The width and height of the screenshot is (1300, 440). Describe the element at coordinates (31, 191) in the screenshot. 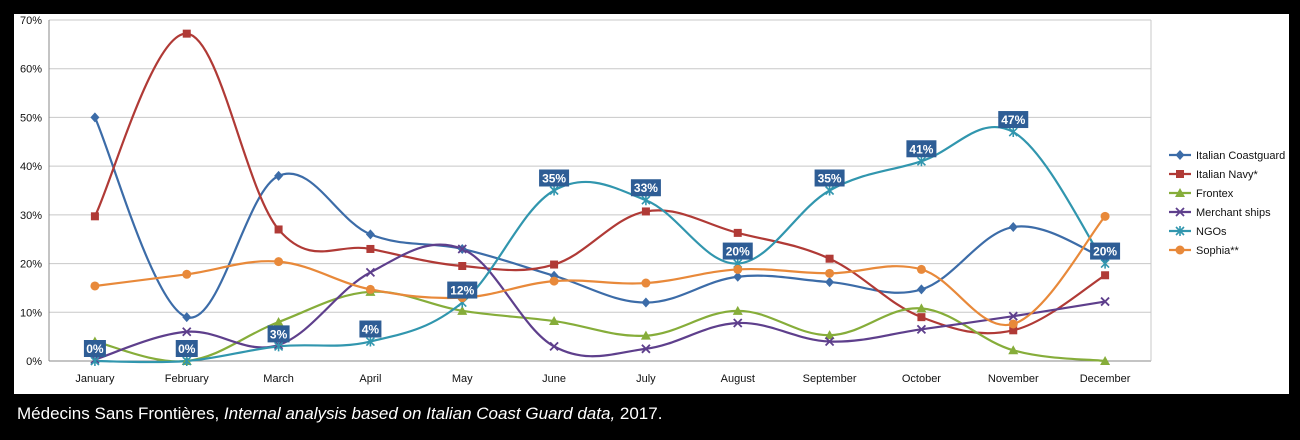

I see `y-axis-tick-labels: 0% 10% 20% 30% 40% 50% 60% 70%` at that location.